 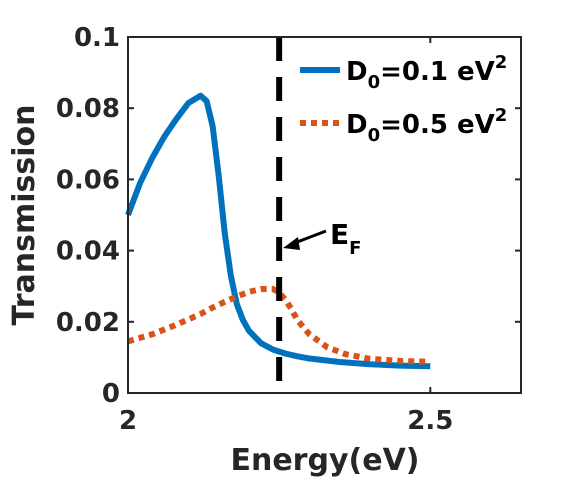 What do you see at coordinates (88, 252) in the screenshot?
I see `y-tick-label: 0.04` at bounding box center [88, 252].